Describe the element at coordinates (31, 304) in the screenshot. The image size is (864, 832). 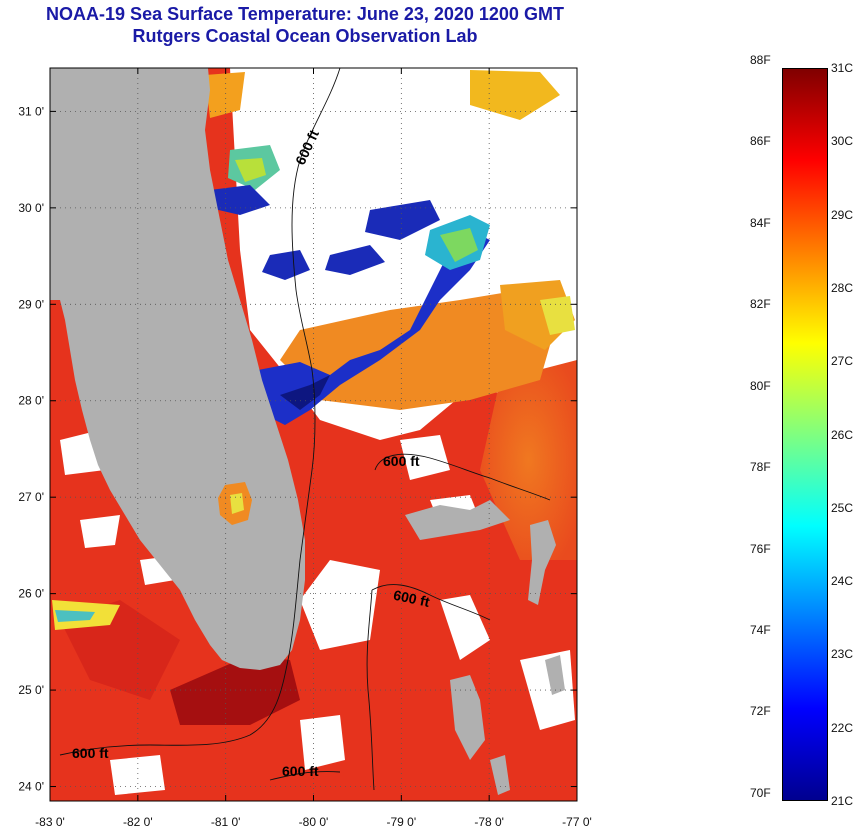
I see `lat-tick-label: 29 0'` at that location.